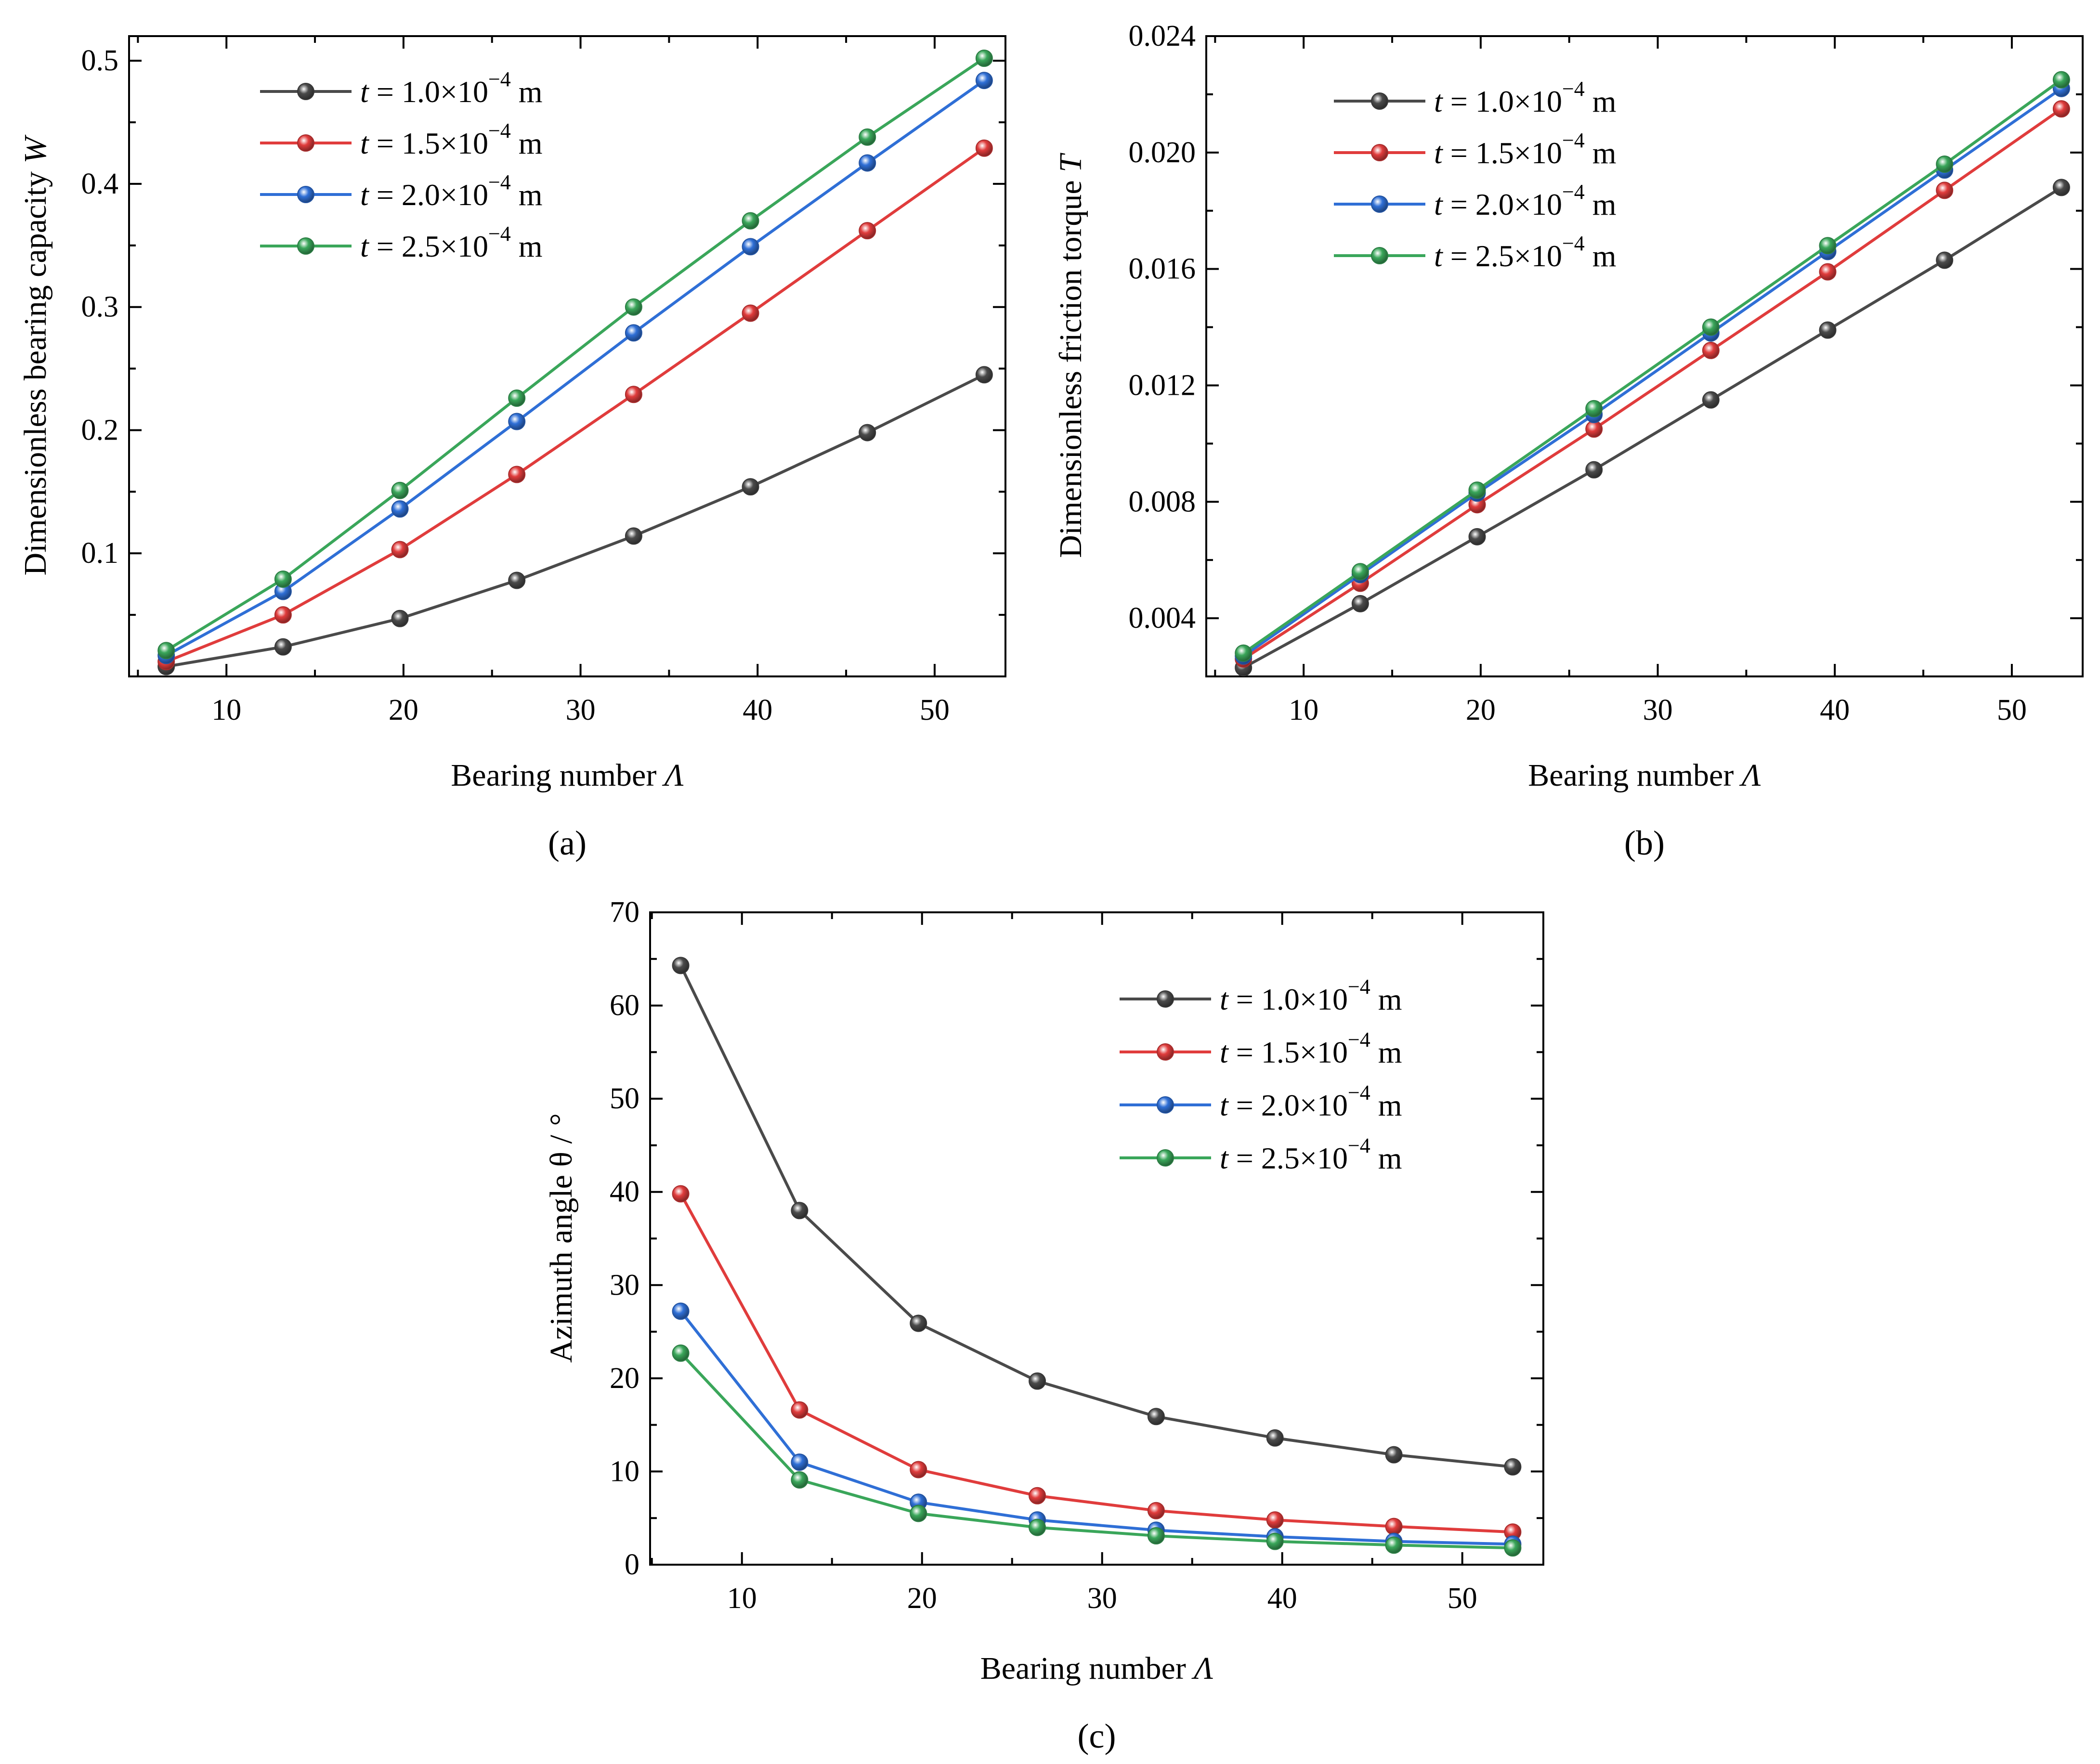  I want to click on legend-label: t = 2.0×10−4 m, so click(1525, 200).